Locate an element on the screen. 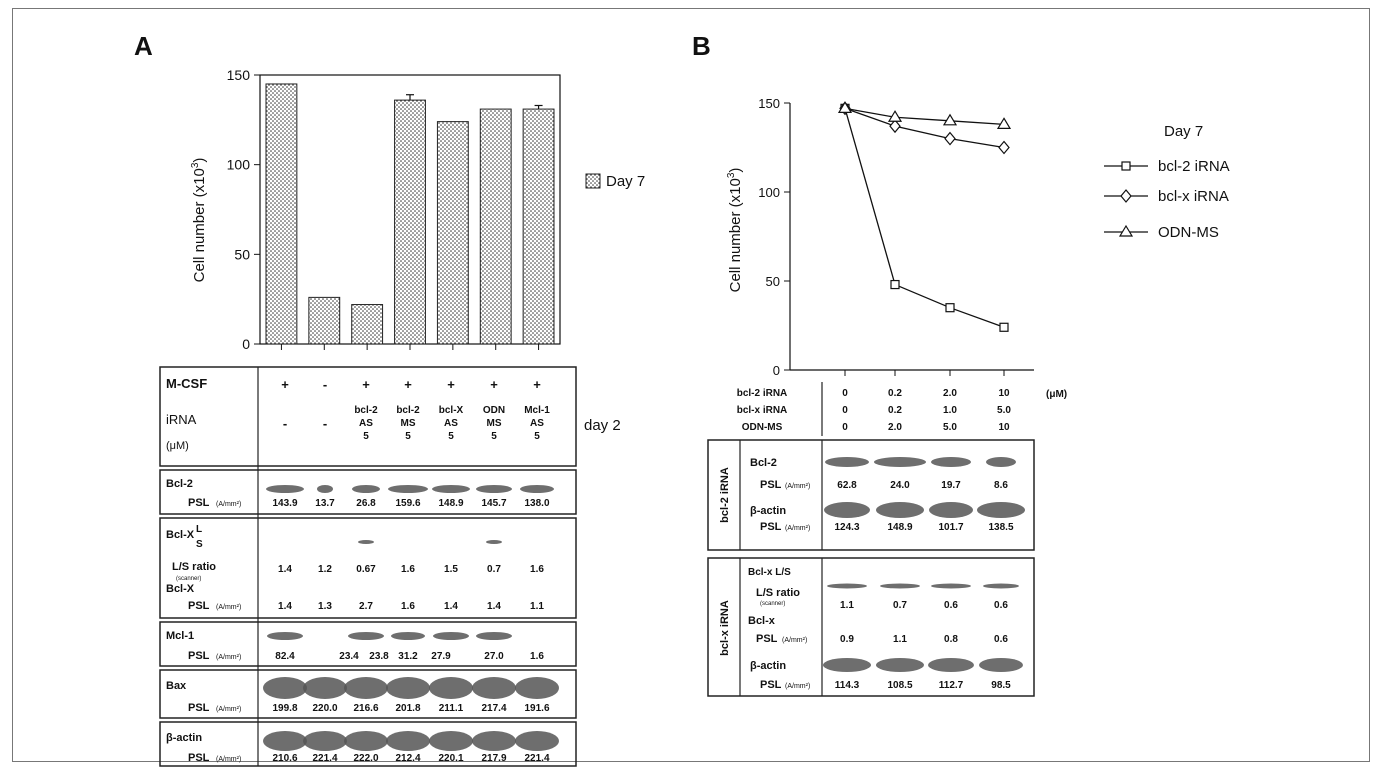  b2-bclx2-label: Bcl-x is located at coordinates (762, 621).